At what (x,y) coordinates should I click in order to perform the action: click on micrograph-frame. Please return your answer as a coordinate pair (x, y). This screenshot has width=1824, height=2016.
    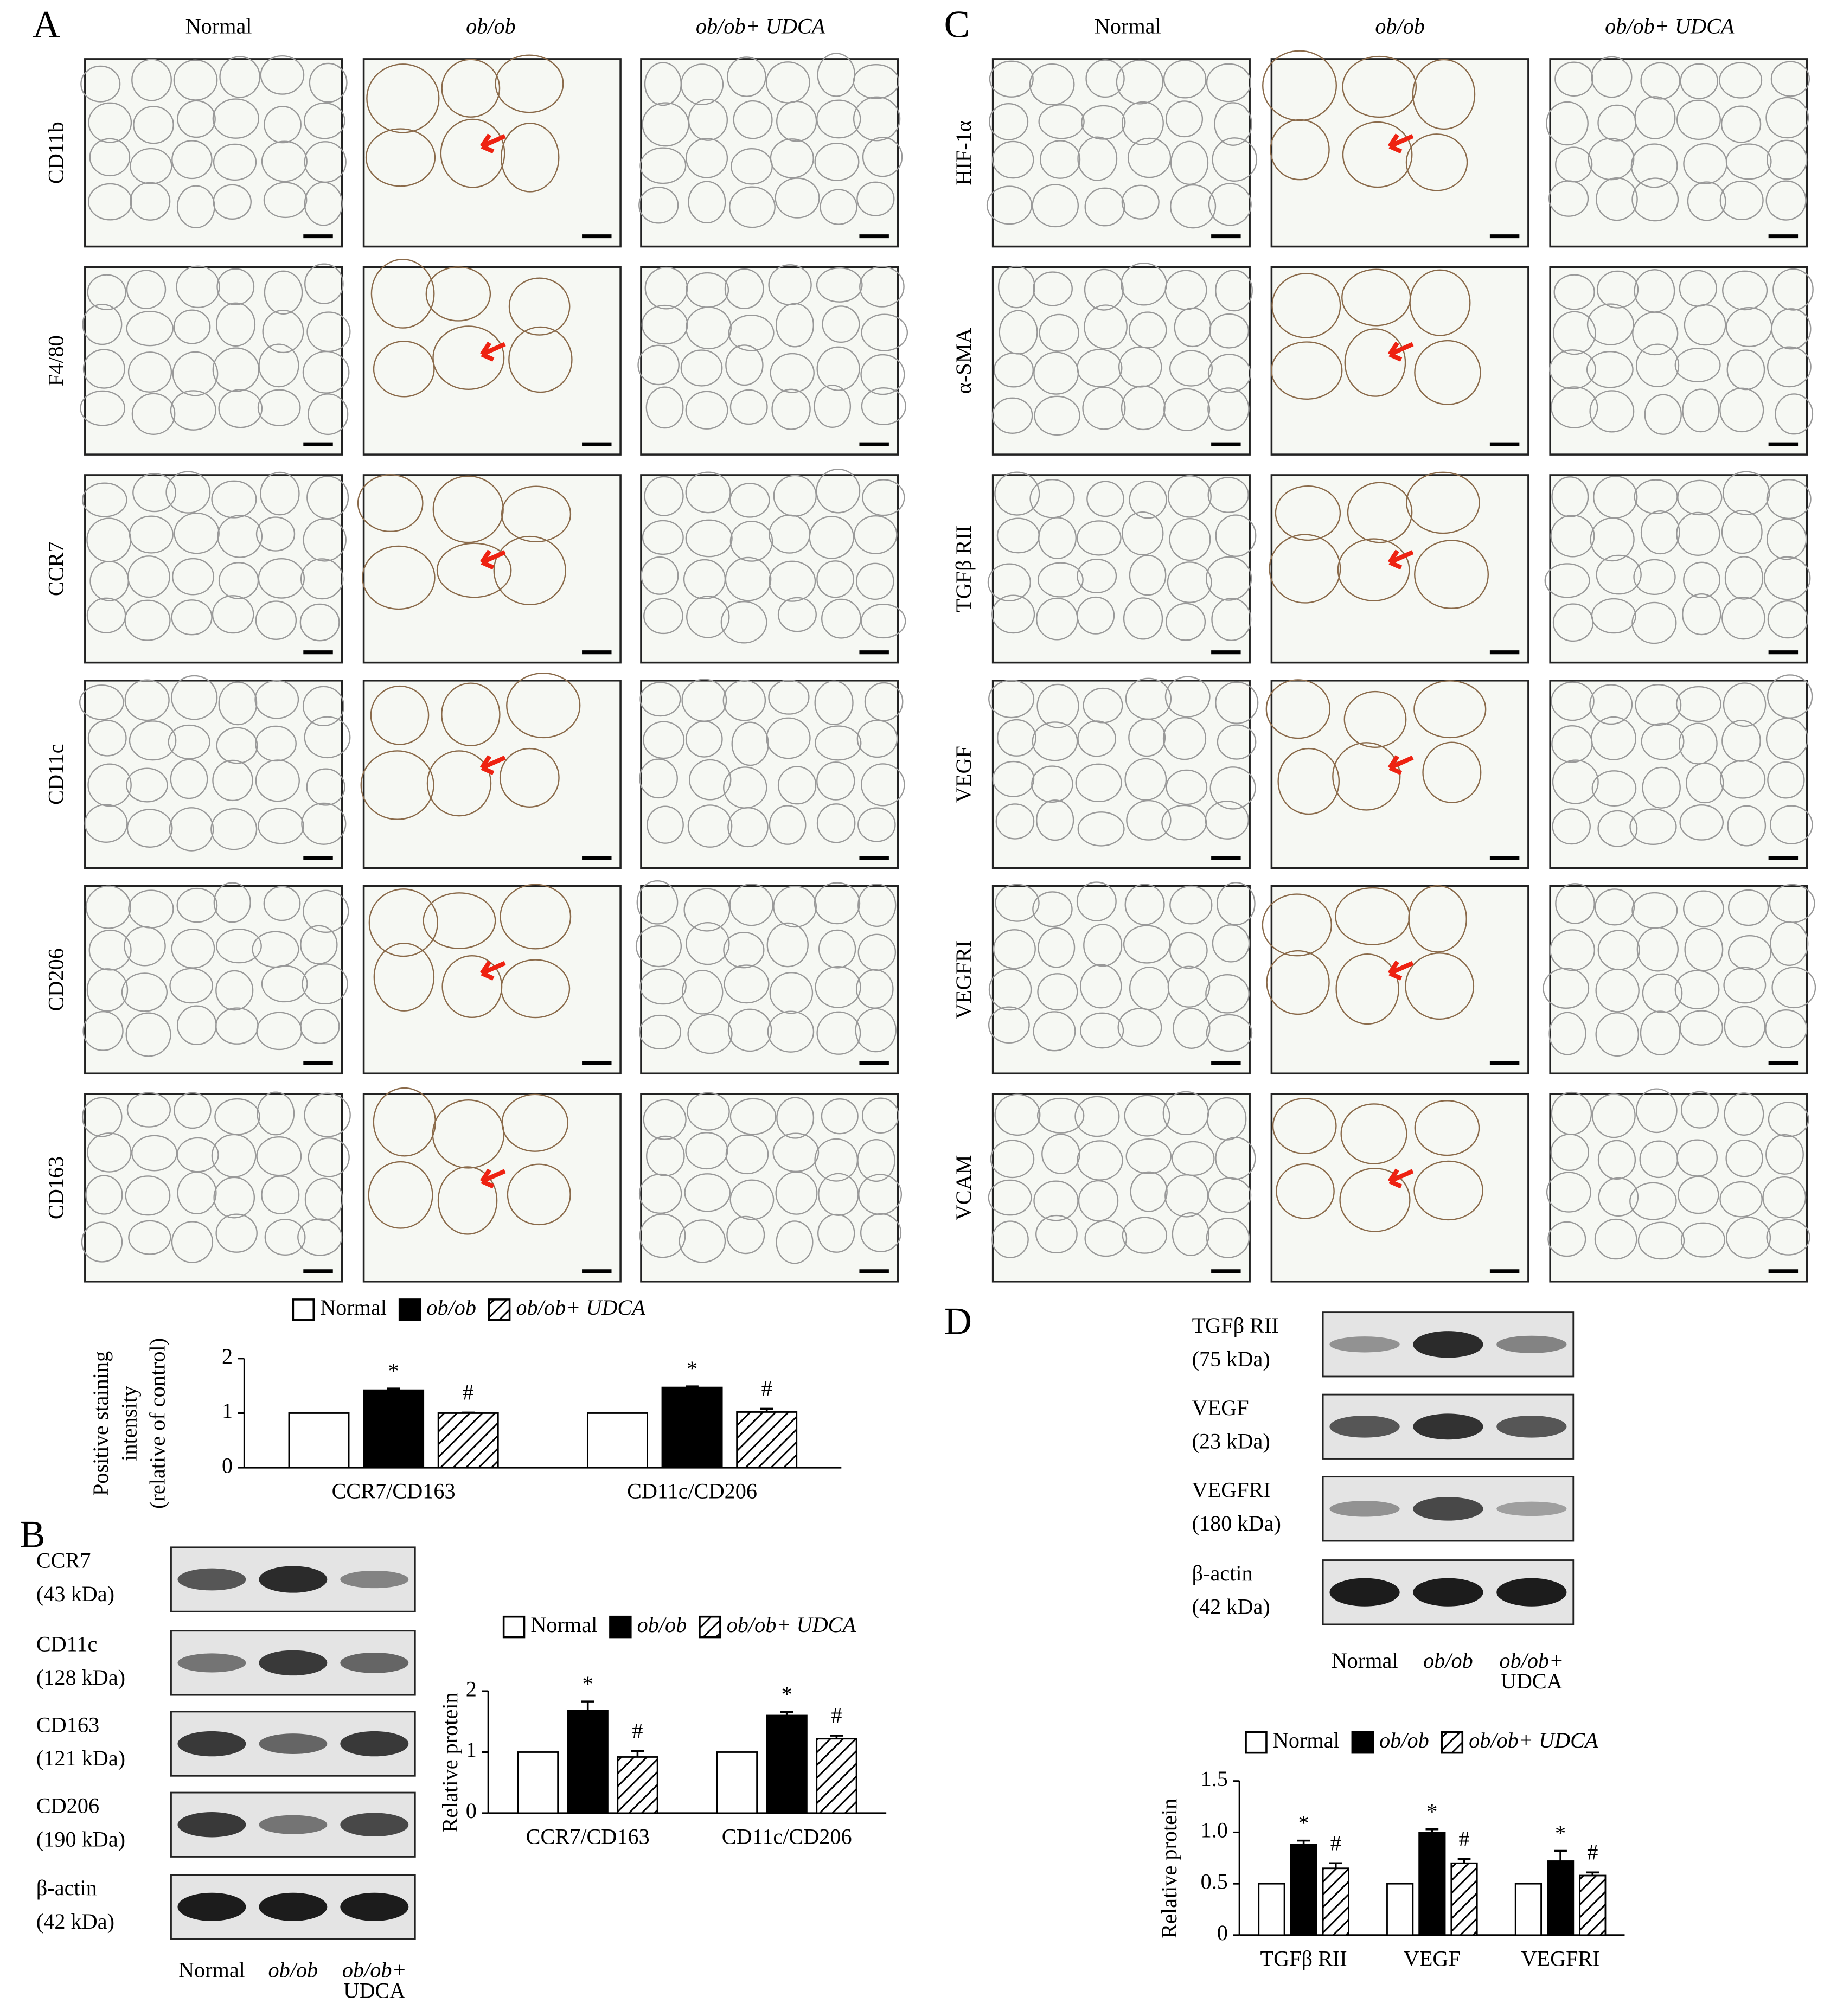
    Looking at the image, I should click on (769, 774).